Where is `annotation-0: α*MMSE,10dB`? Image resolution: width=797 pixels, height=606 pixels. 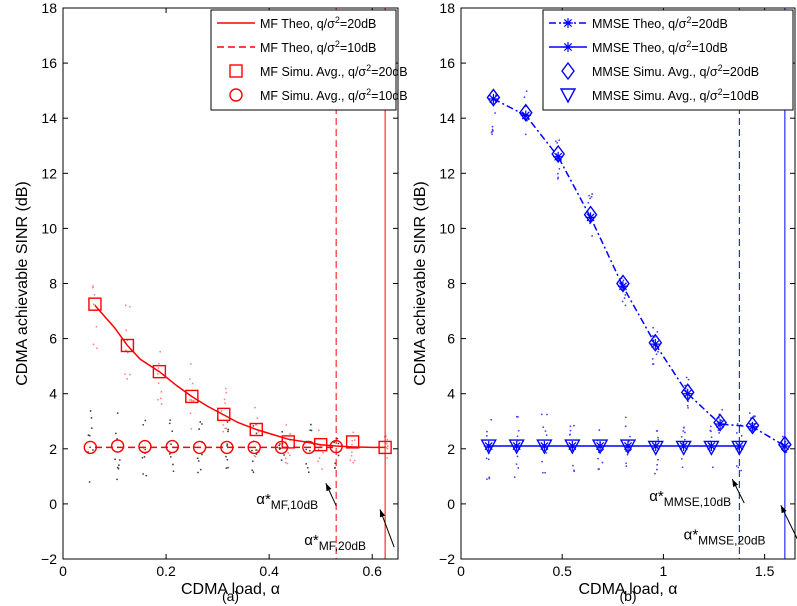 annotation-0: α*MMSE,10dB is located at coordinates (697, 493).